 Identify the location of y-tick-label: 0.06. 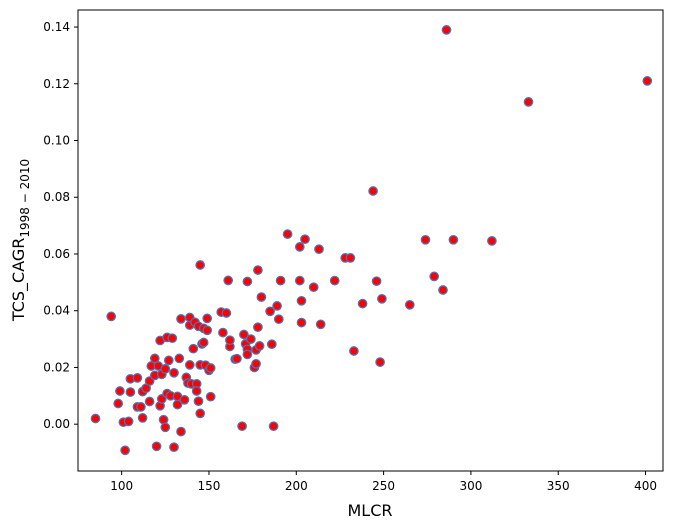
(56, 254).